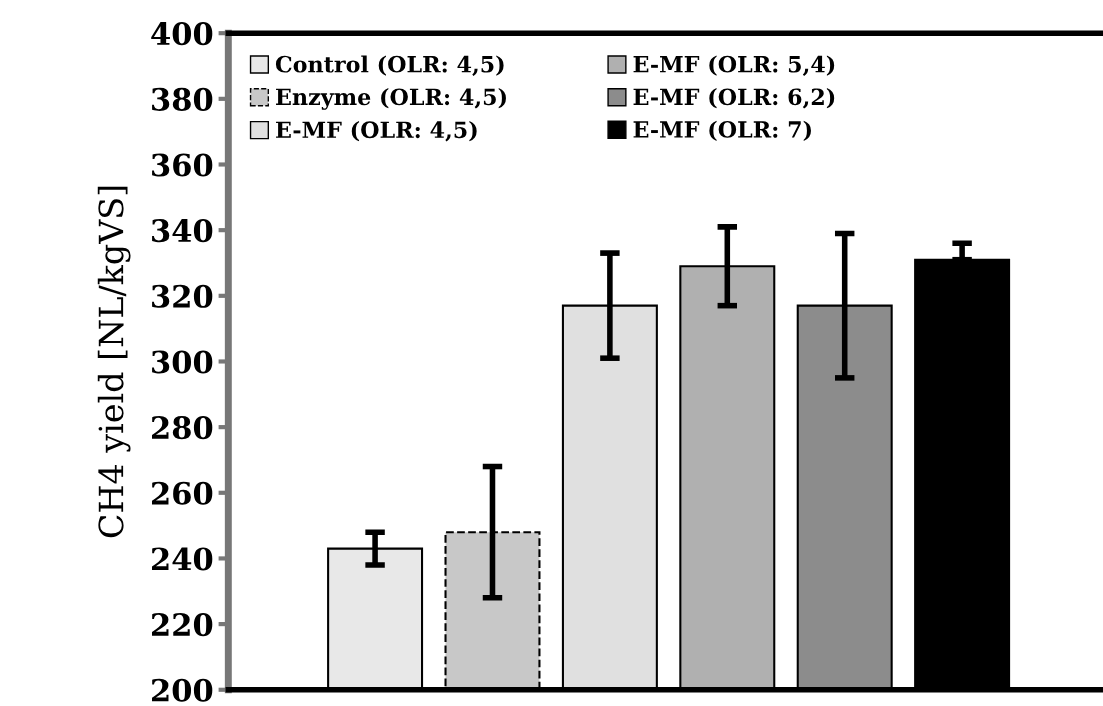 The image size is (1103, 706). Describe the element at coordinates (182, 362) in the screenshot. I see `y-tick-label: 300` at that location.